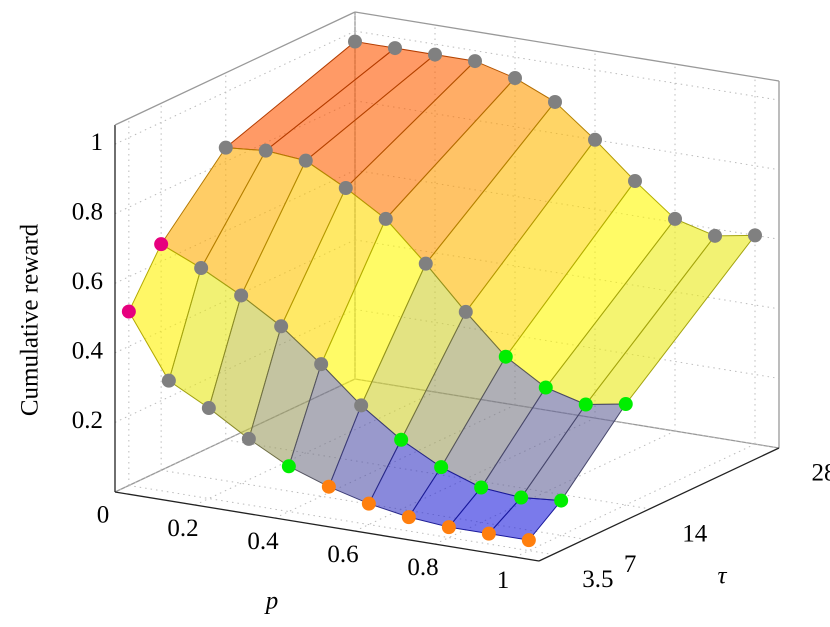 Image resolution: width=830 pixels, height=627 pixels. I want to click on x-tick-label: 0.8, so click(422, 567).